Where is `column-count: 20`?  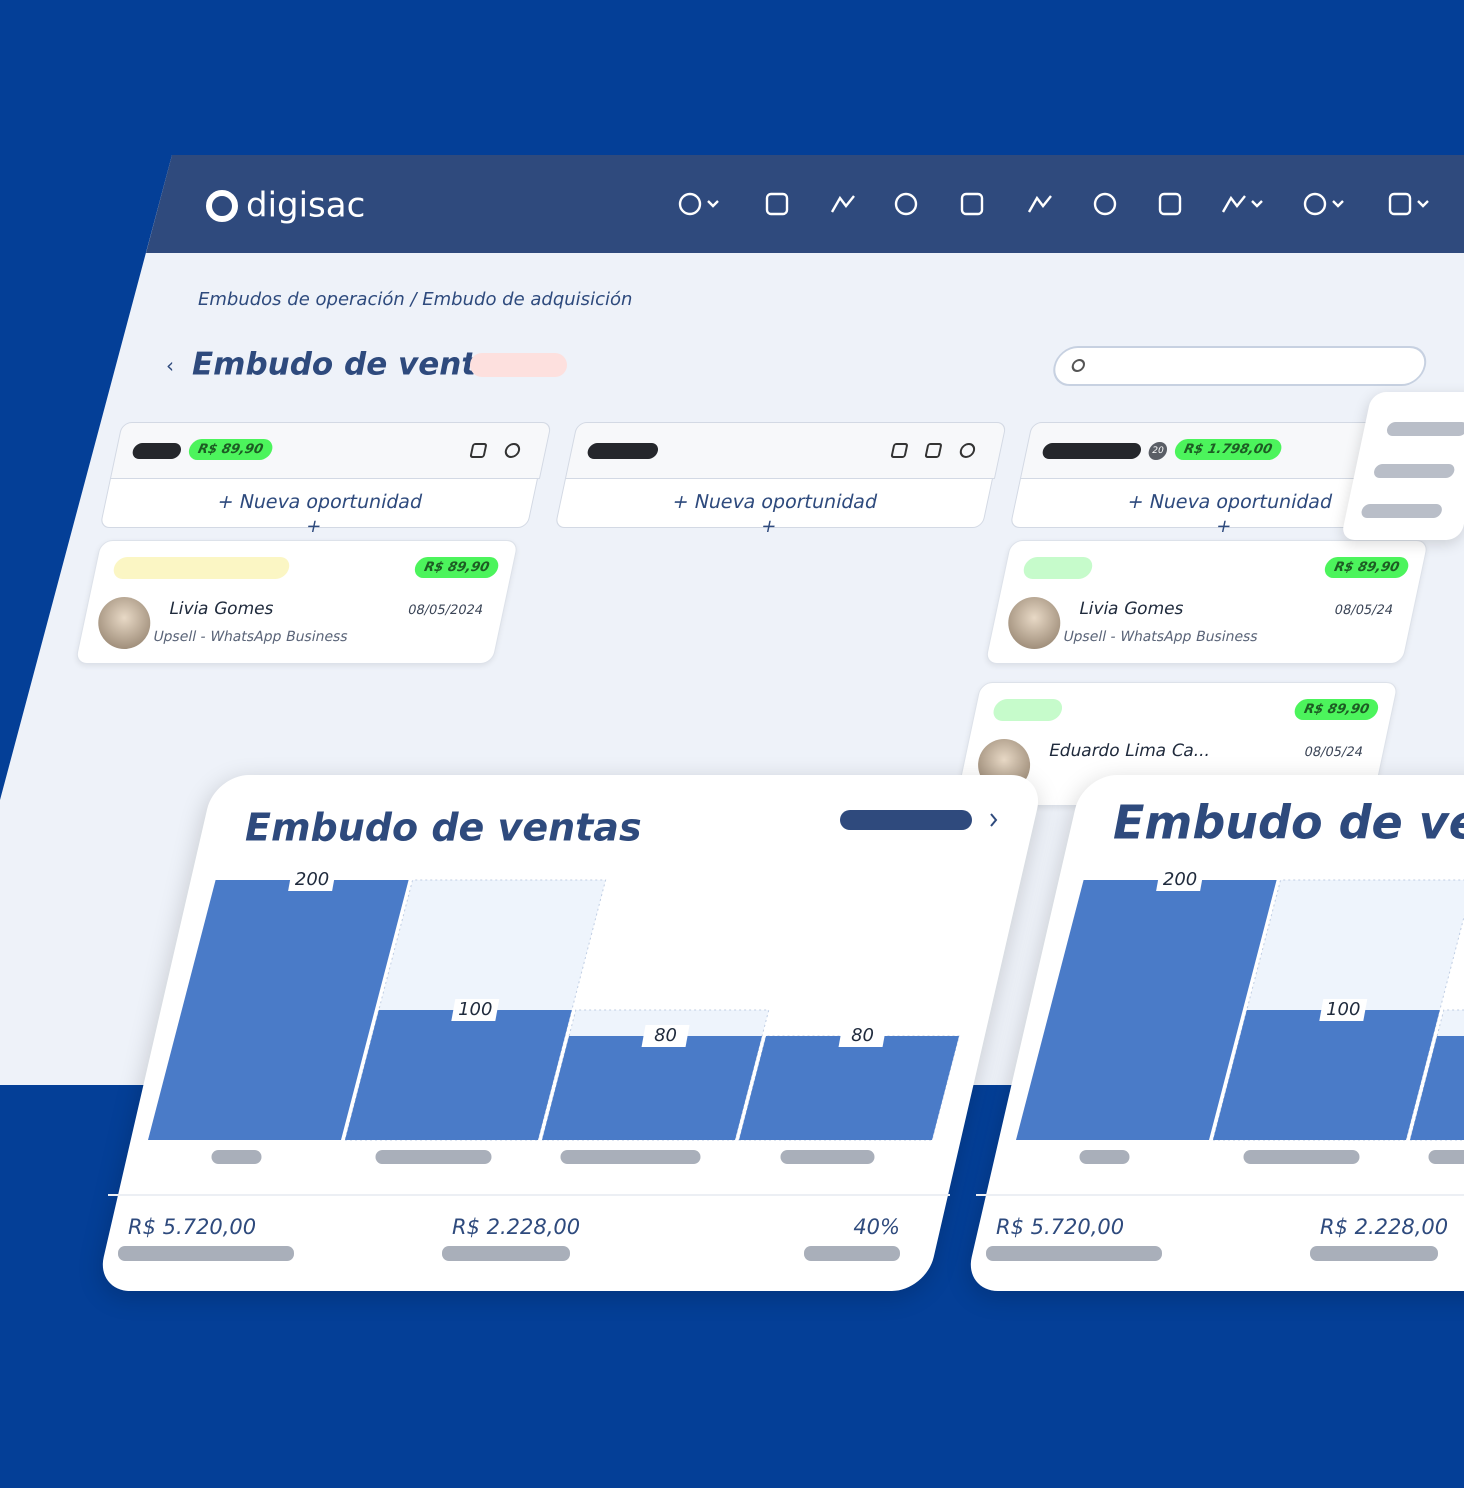 column-count: 20 is located at coordinates (1157, 451).